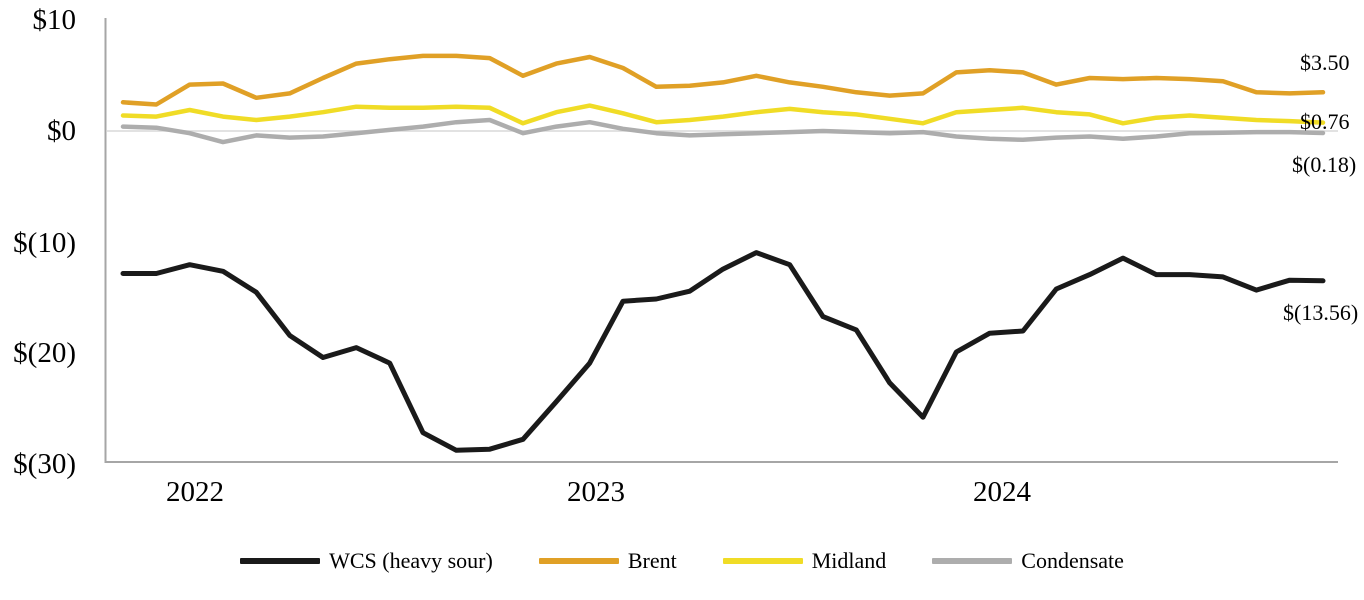 The height and width of the screenshot is (600, 1364). What do you see at coordinates (44, 243) in the screenshot?
I see `y-axis-tick-label-neg10: $(10)` at bounding box center [44, 243].